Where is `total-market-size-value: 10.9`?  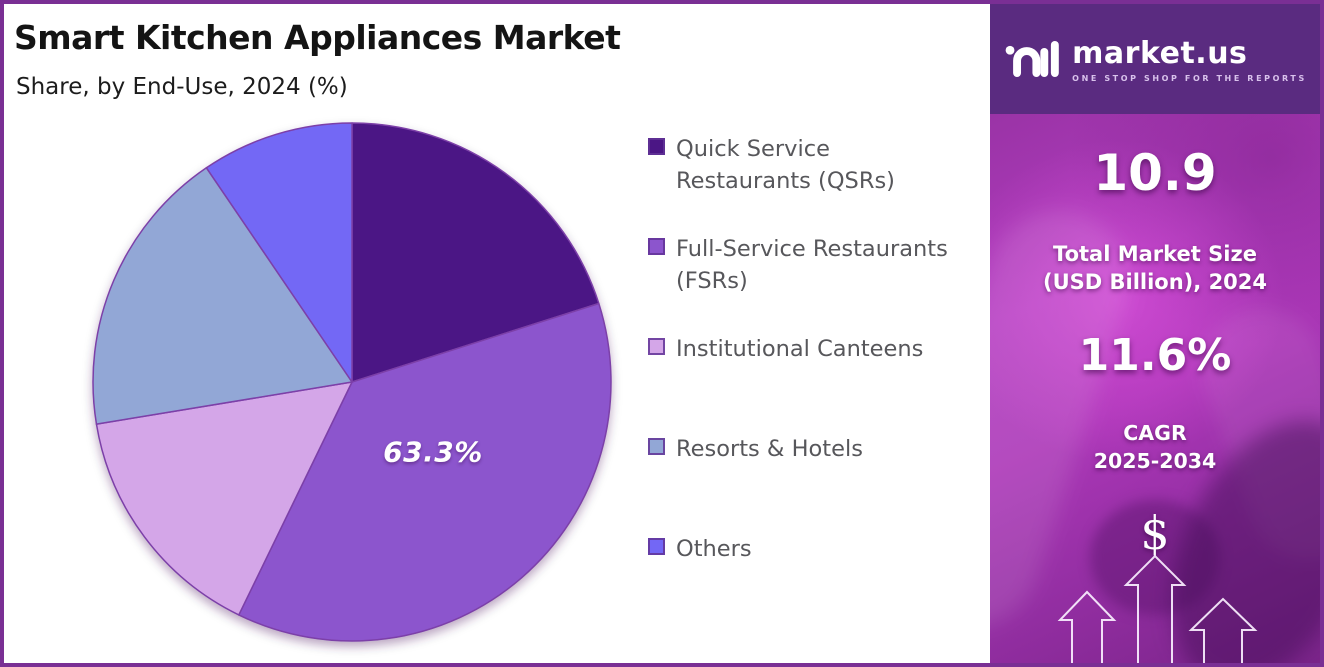 total-market-size-value: 10.9 is located at coordinates (1155, 173).